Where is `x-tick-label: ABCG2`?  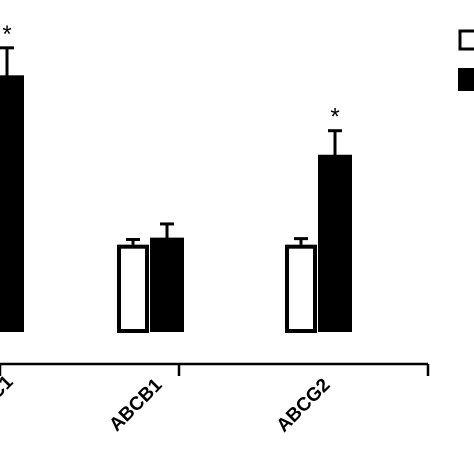
x-tick-label: ABCG2 is located at coordinates (304, 406).